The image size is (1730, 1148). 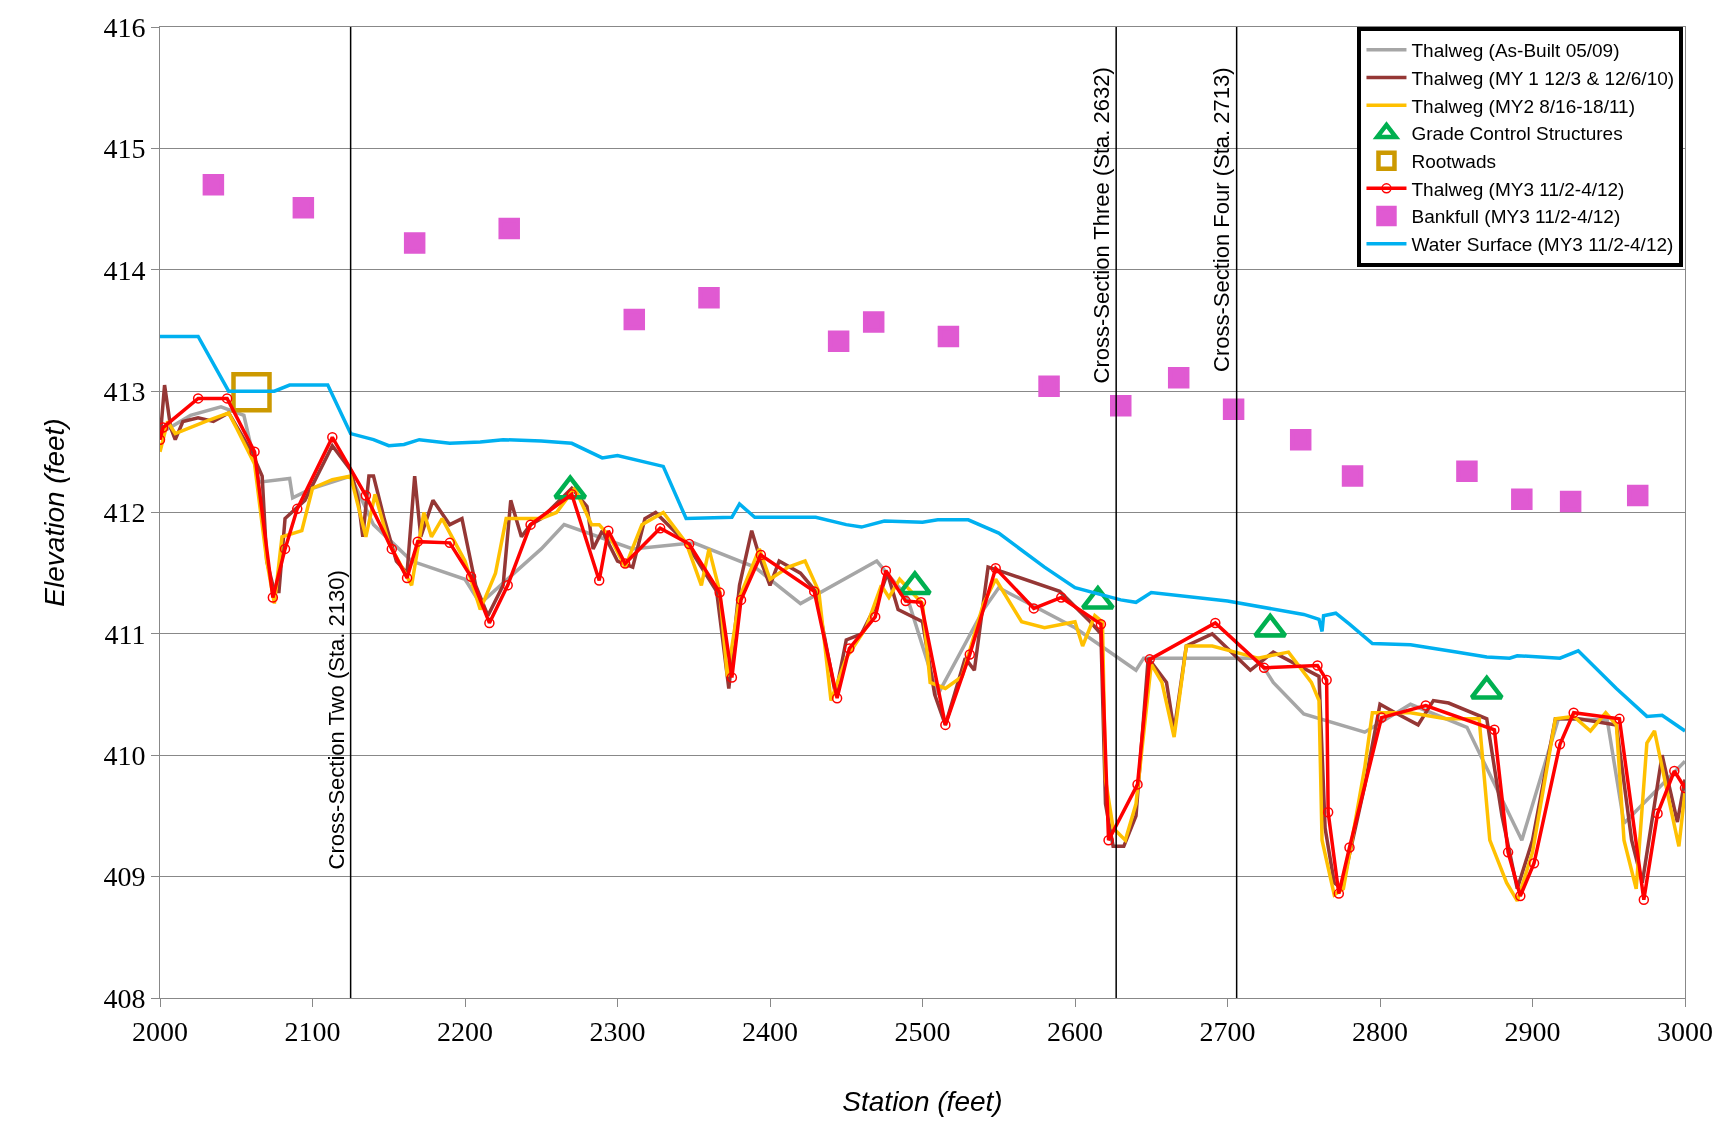 What do you see at coordinates (312, 1031) in the screenshot?
I see `x-tick-label: 2100` at bounding box center [312, 1031].